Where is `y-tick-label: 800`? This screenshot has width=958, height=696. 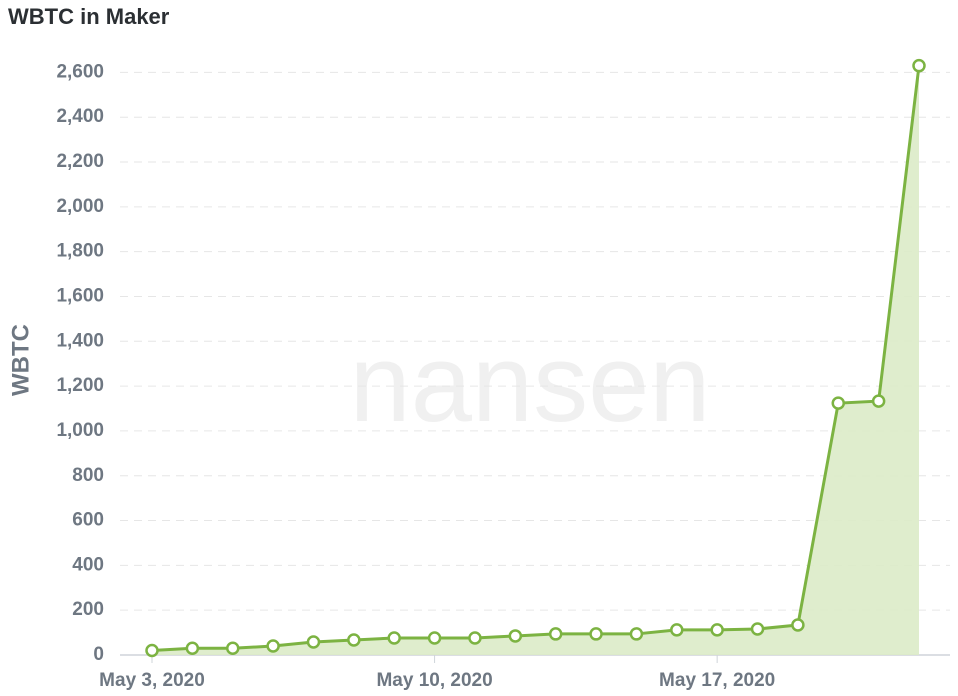 y-tick-label: 800 is located at coordinates (88, 475).